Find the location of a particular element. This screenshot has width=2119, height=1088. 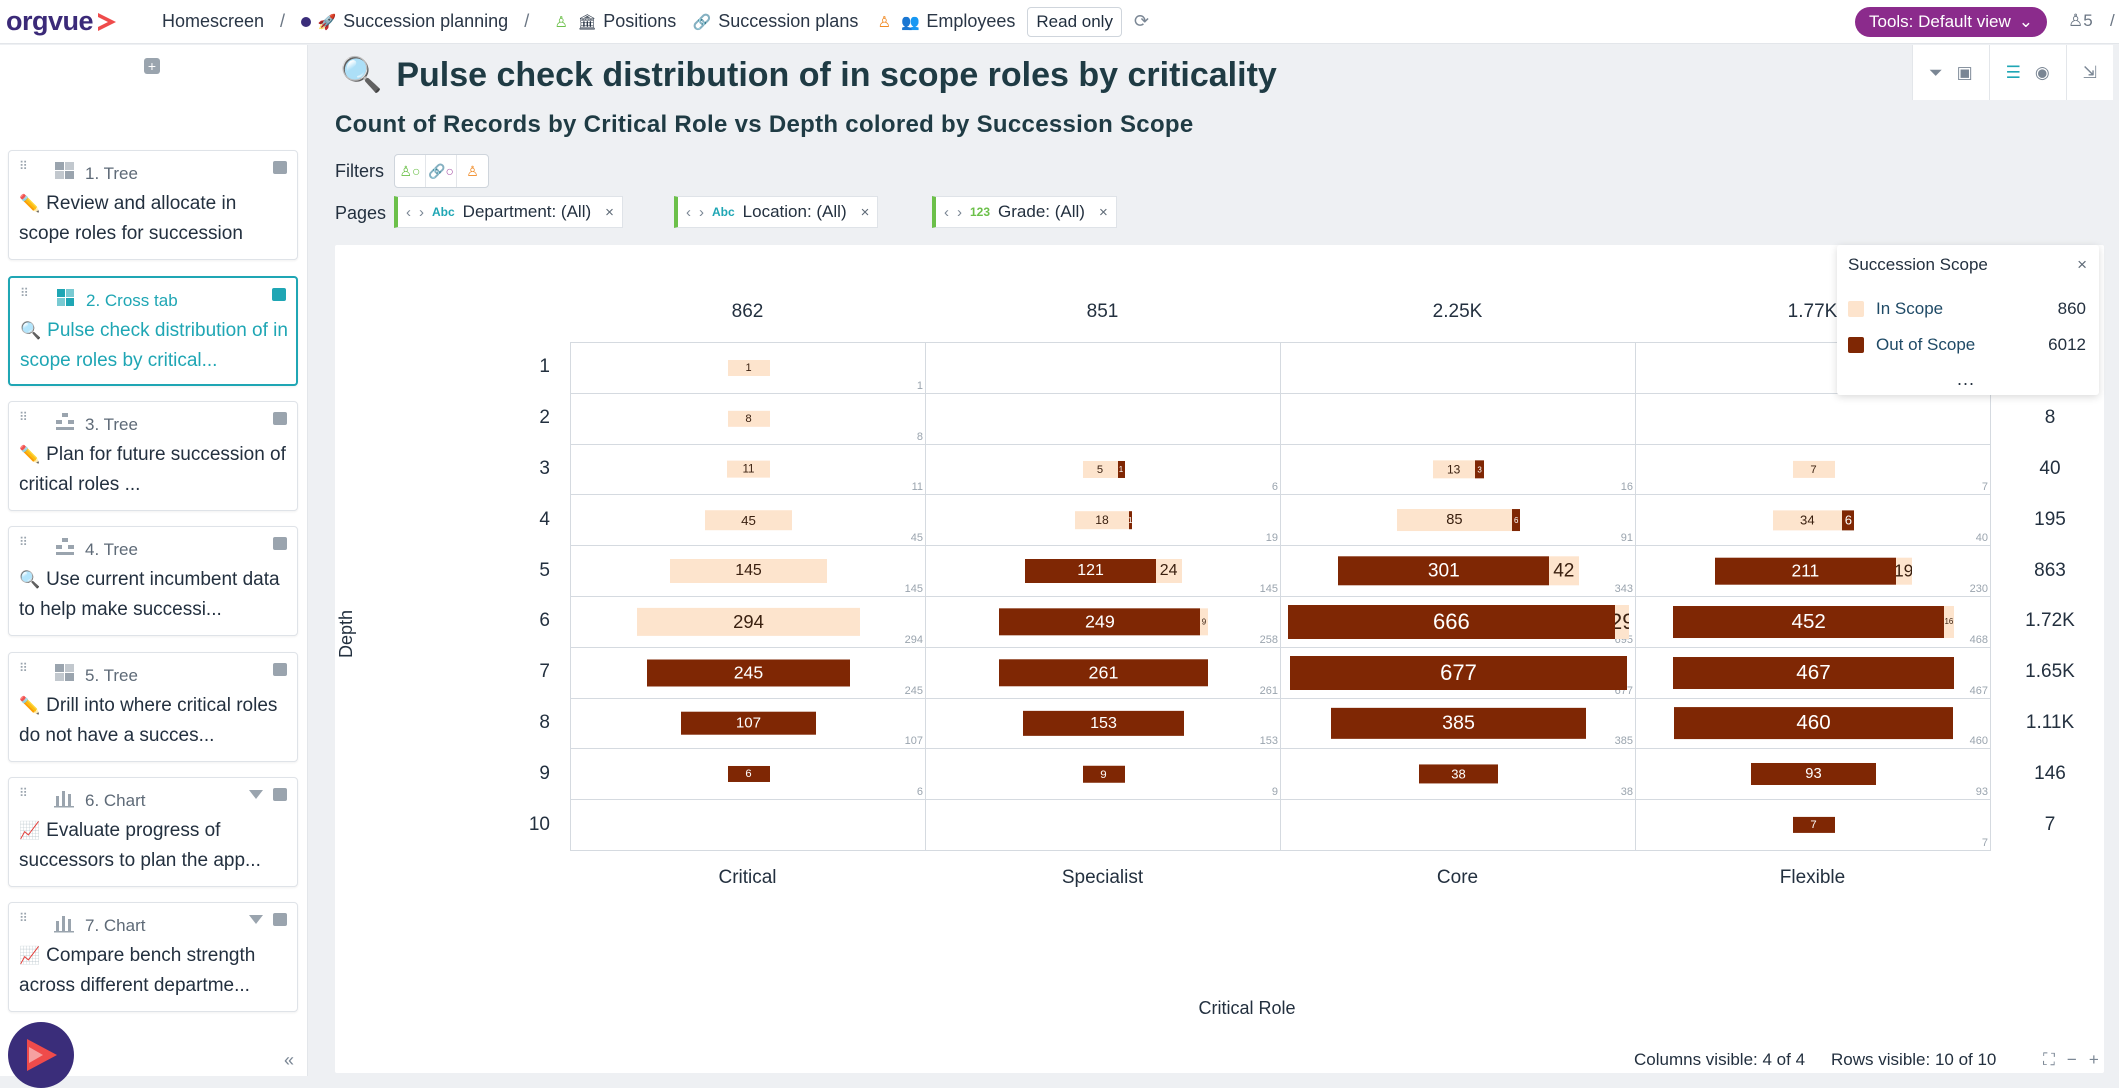

row-label: 7 is located at coordinates (544, 672).